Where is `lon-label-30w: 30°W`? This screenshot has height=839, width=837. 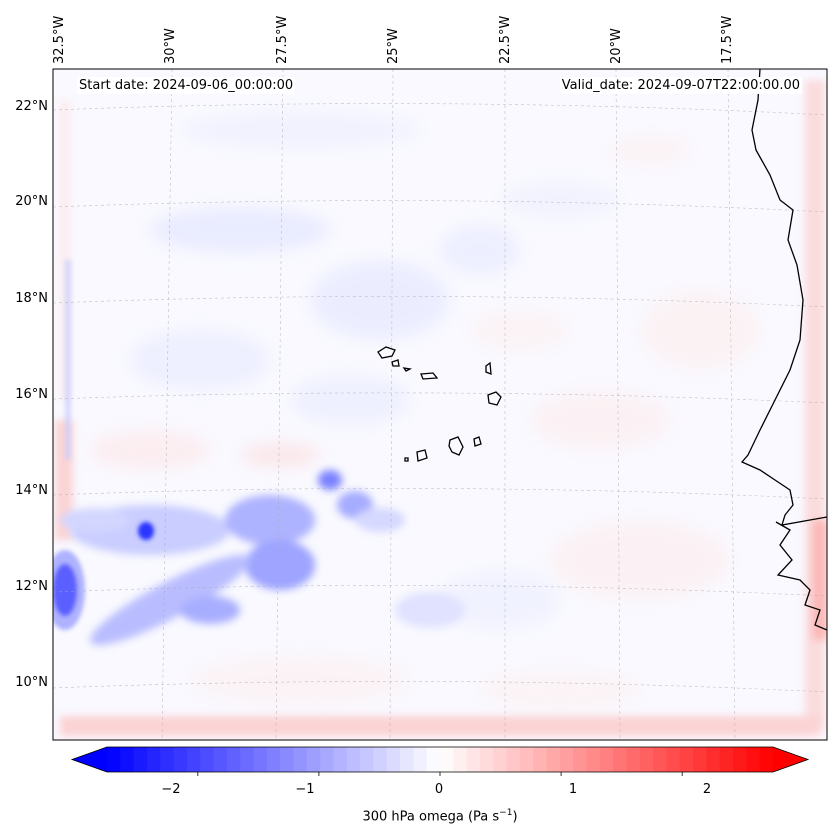 lon-label-30w: 30°W is located at coordinates (170, 46).